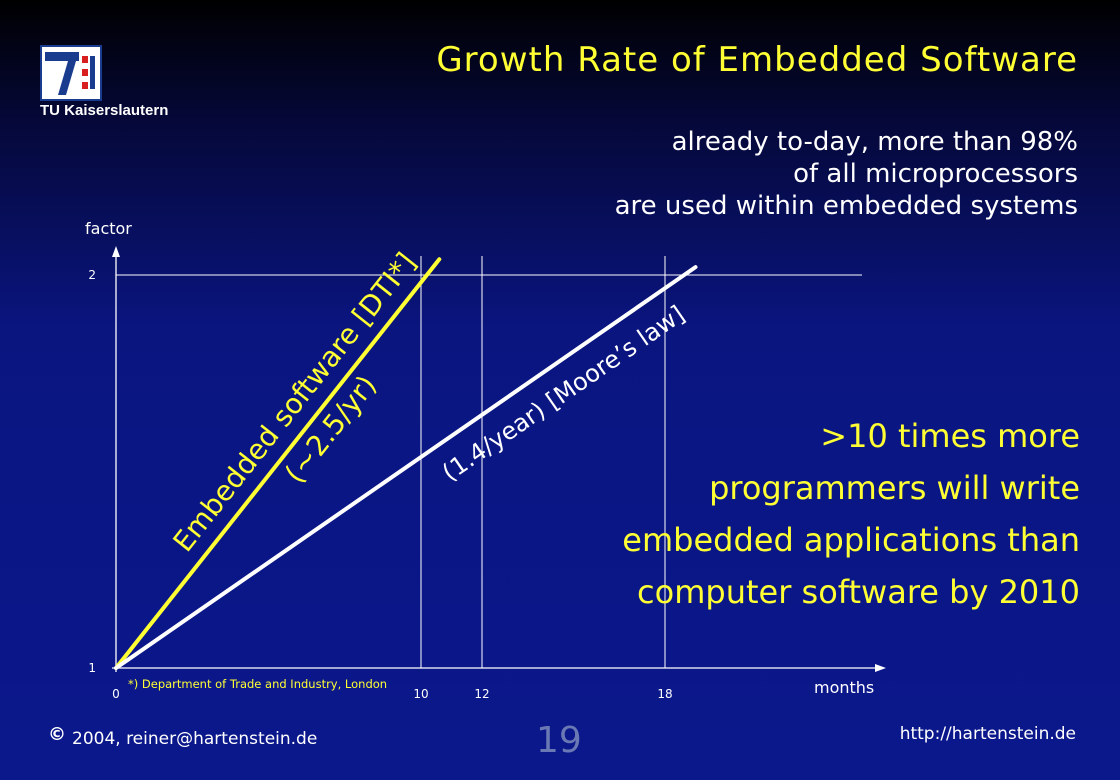 This screenshot has width=1120, height=780. Describe the element at coordinates (880, 668) in the screenshot. I see `x-axis-arrow-icon` at that location.